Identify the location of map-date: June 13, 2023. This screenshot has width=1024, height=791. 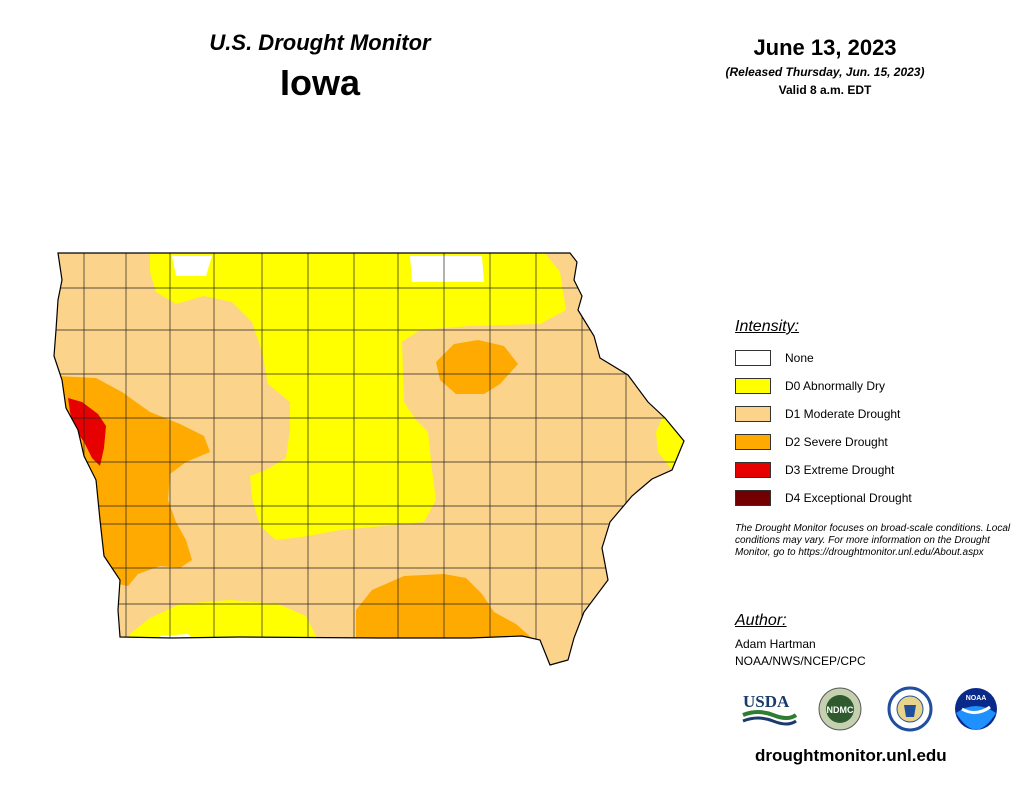
(825, 47).